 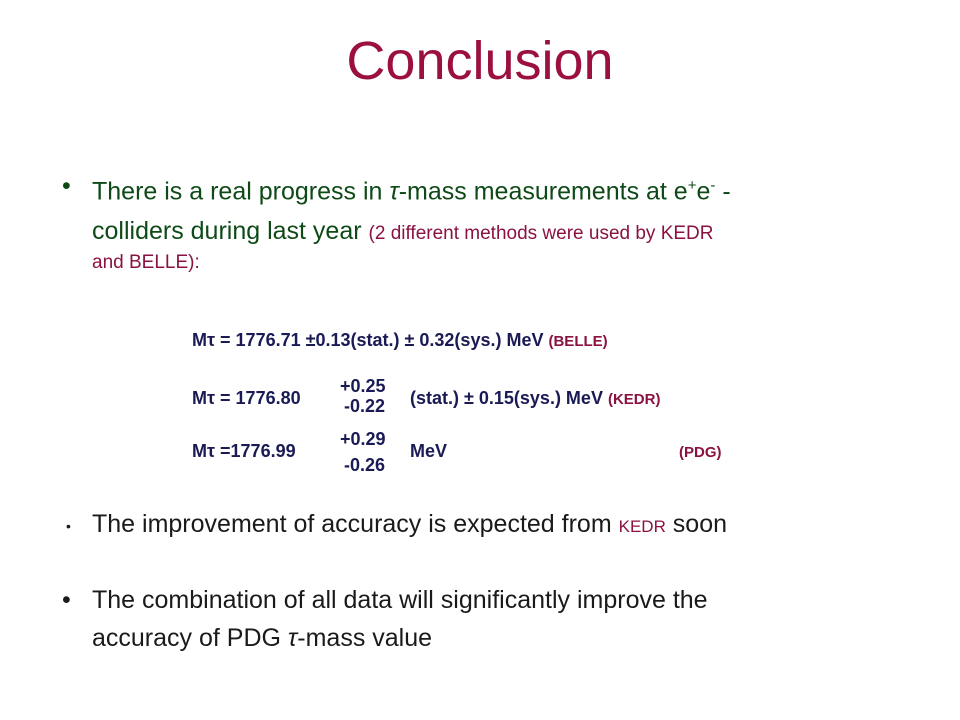 What do you see at coordinates (535, 398) in the screenshot?
I see `mass-kedr-suffix: (stat.) ± 0.15(sys.) MeV (KEDR)` at bounding box center [535, 398].